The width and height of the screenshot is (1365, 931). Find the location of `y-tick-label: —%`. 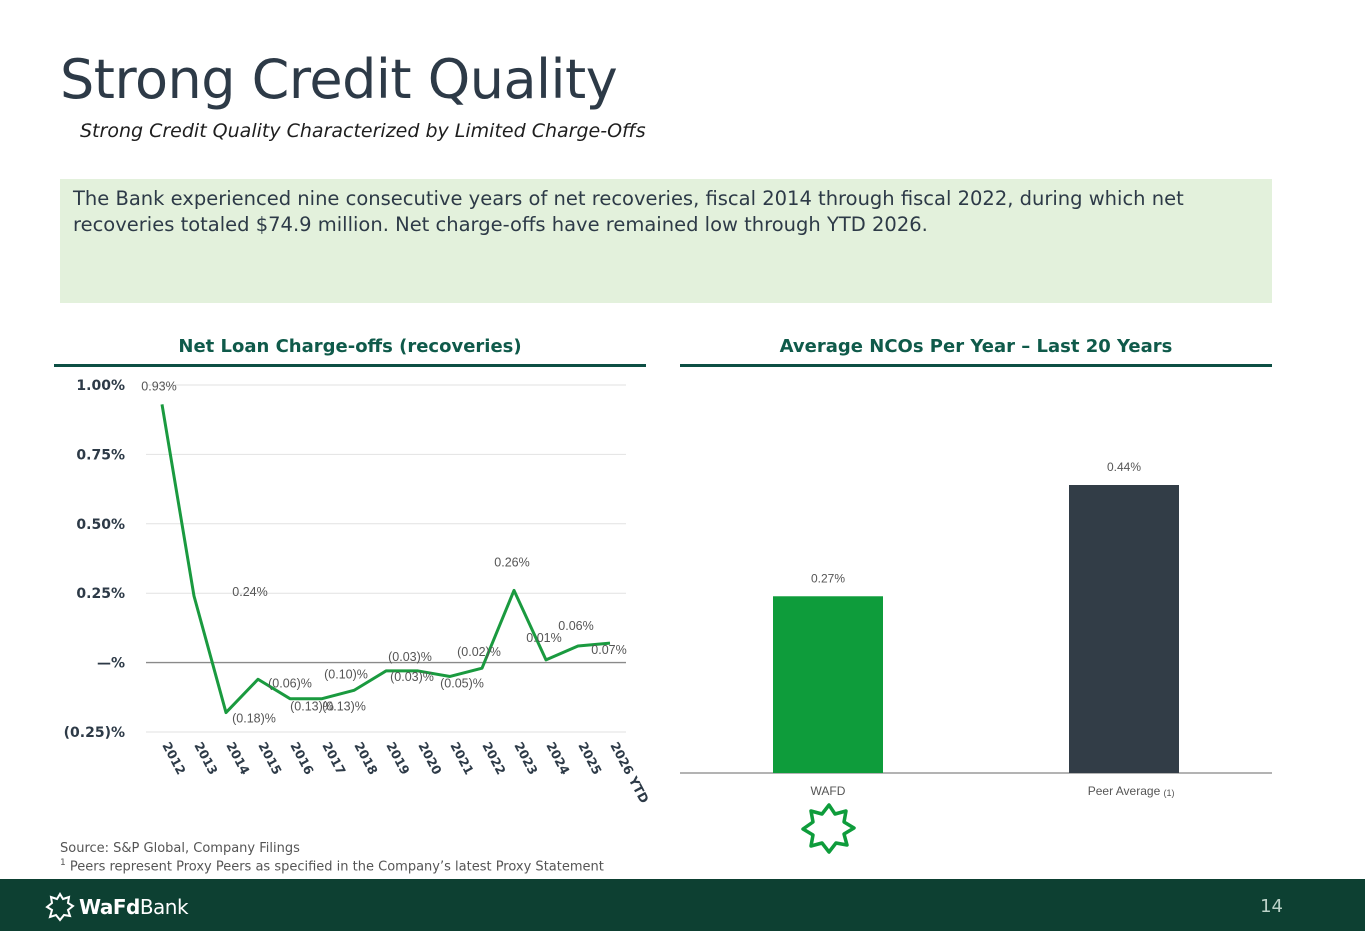

y-tick-label: —% is located at coordinates (111, 664).